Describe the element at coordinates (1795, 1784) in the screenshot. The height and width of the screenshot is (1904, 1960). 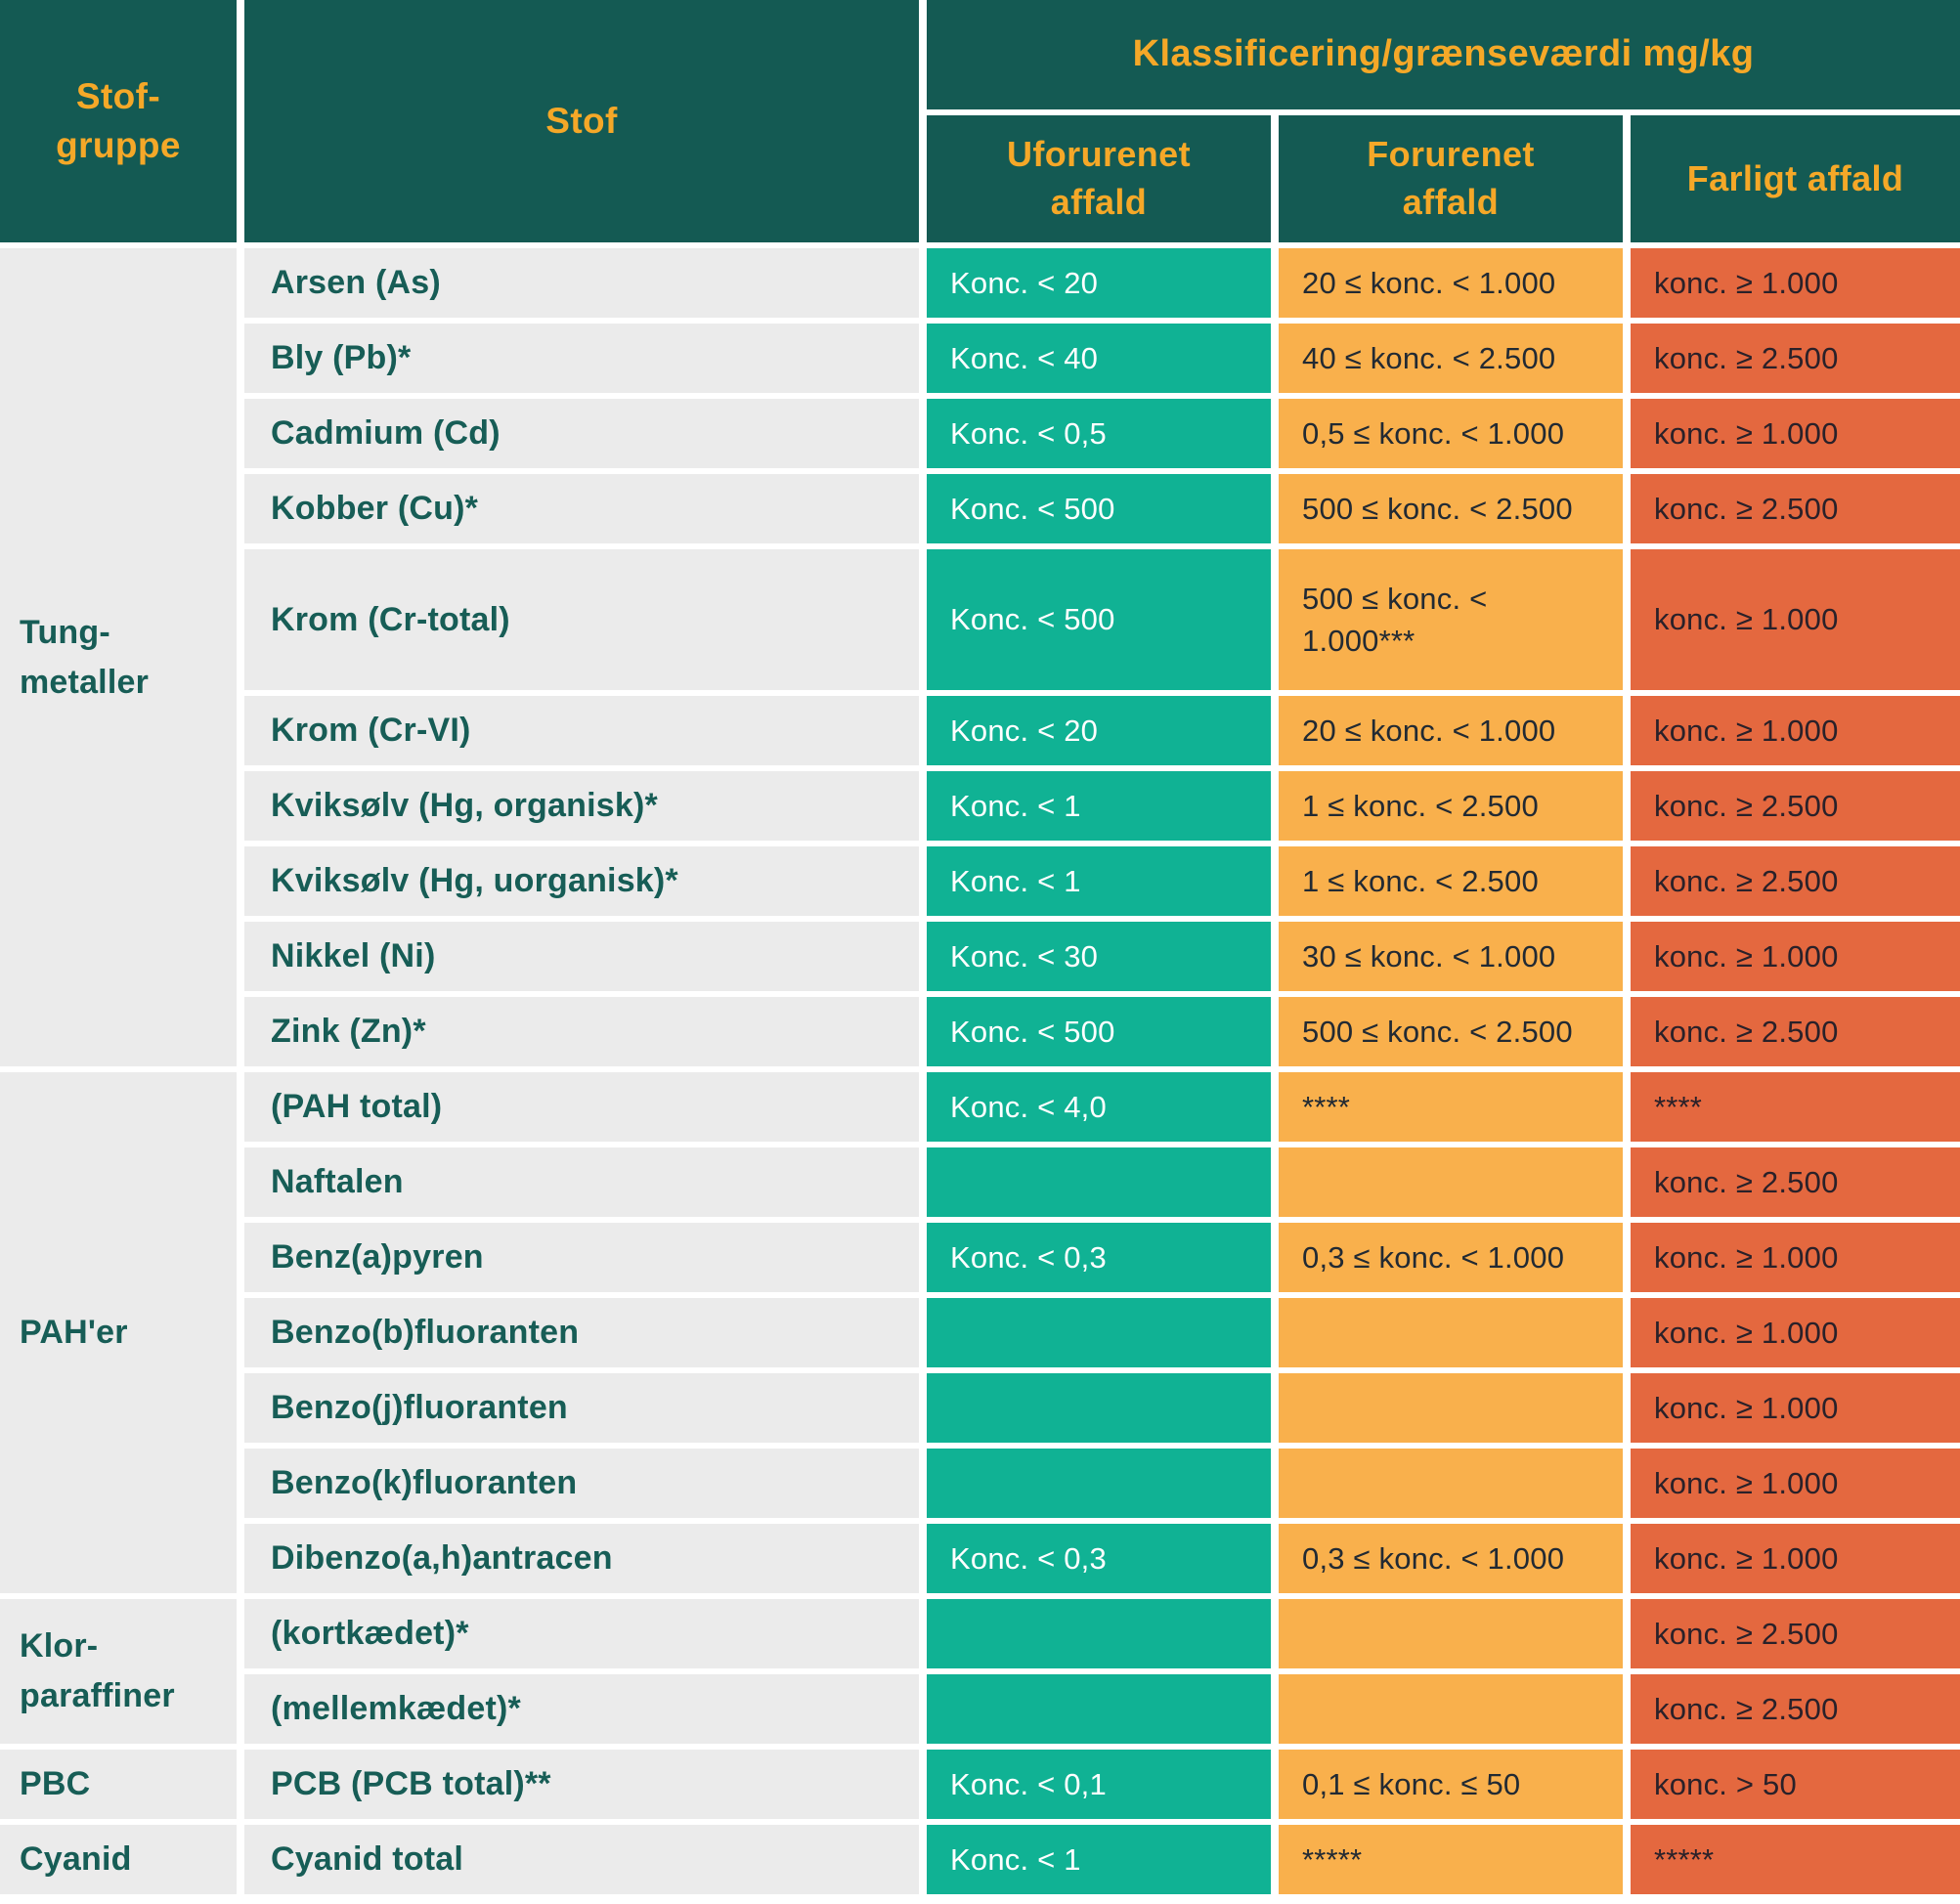
I see `cell-farligt: konc. > 50` at that location.